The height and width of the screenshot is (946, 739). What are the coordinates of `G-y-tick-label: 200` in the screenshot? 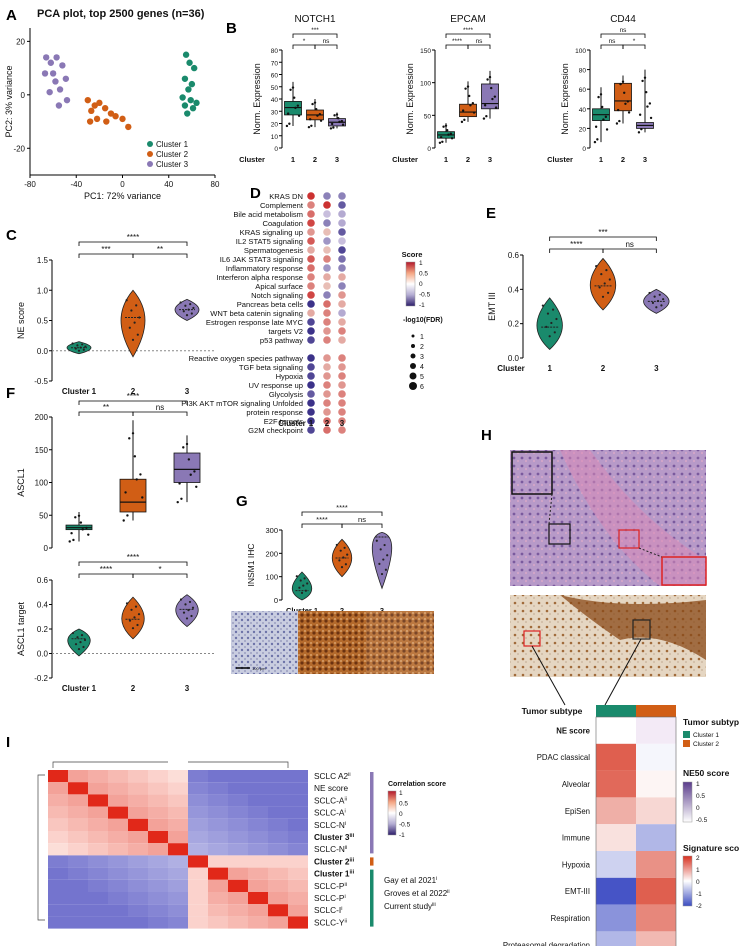 It's located at (271, 553).